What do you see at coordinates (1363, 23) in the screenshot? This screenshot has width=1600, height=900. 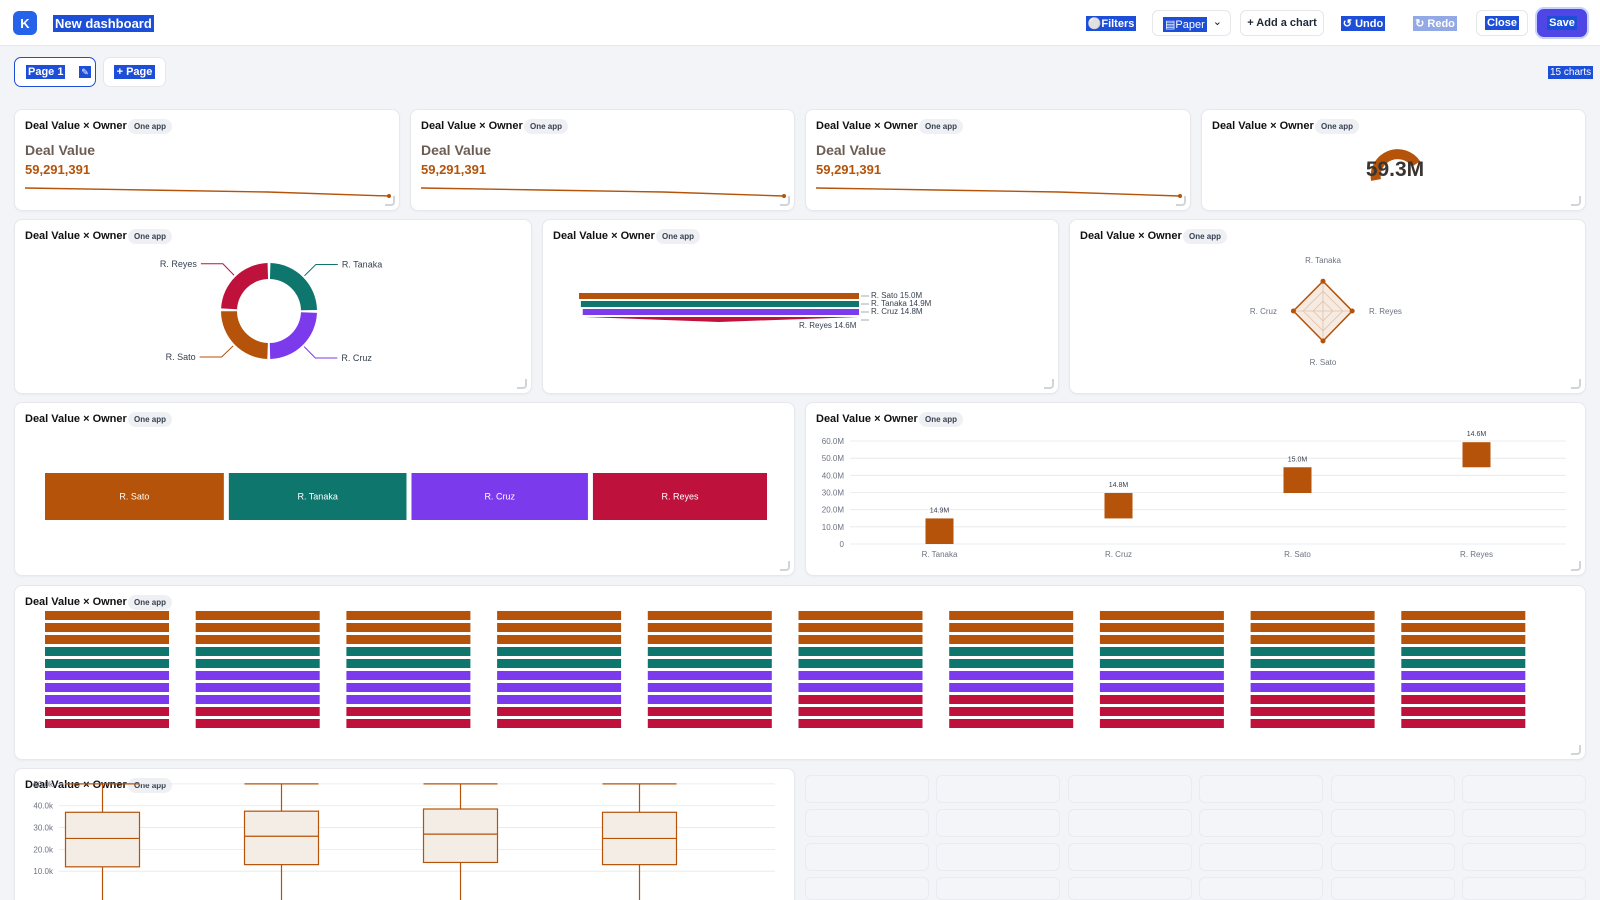 I see `undo-button: ↺ Undo` at bounding box center [1363, 23].